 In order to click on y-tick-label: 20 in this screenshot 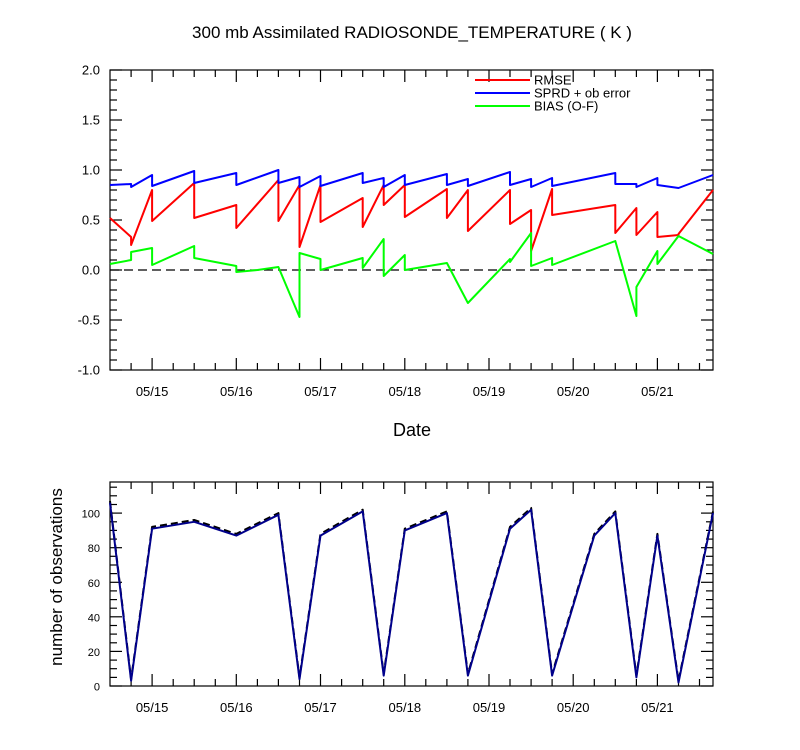, I will do `click(94, 653)`.